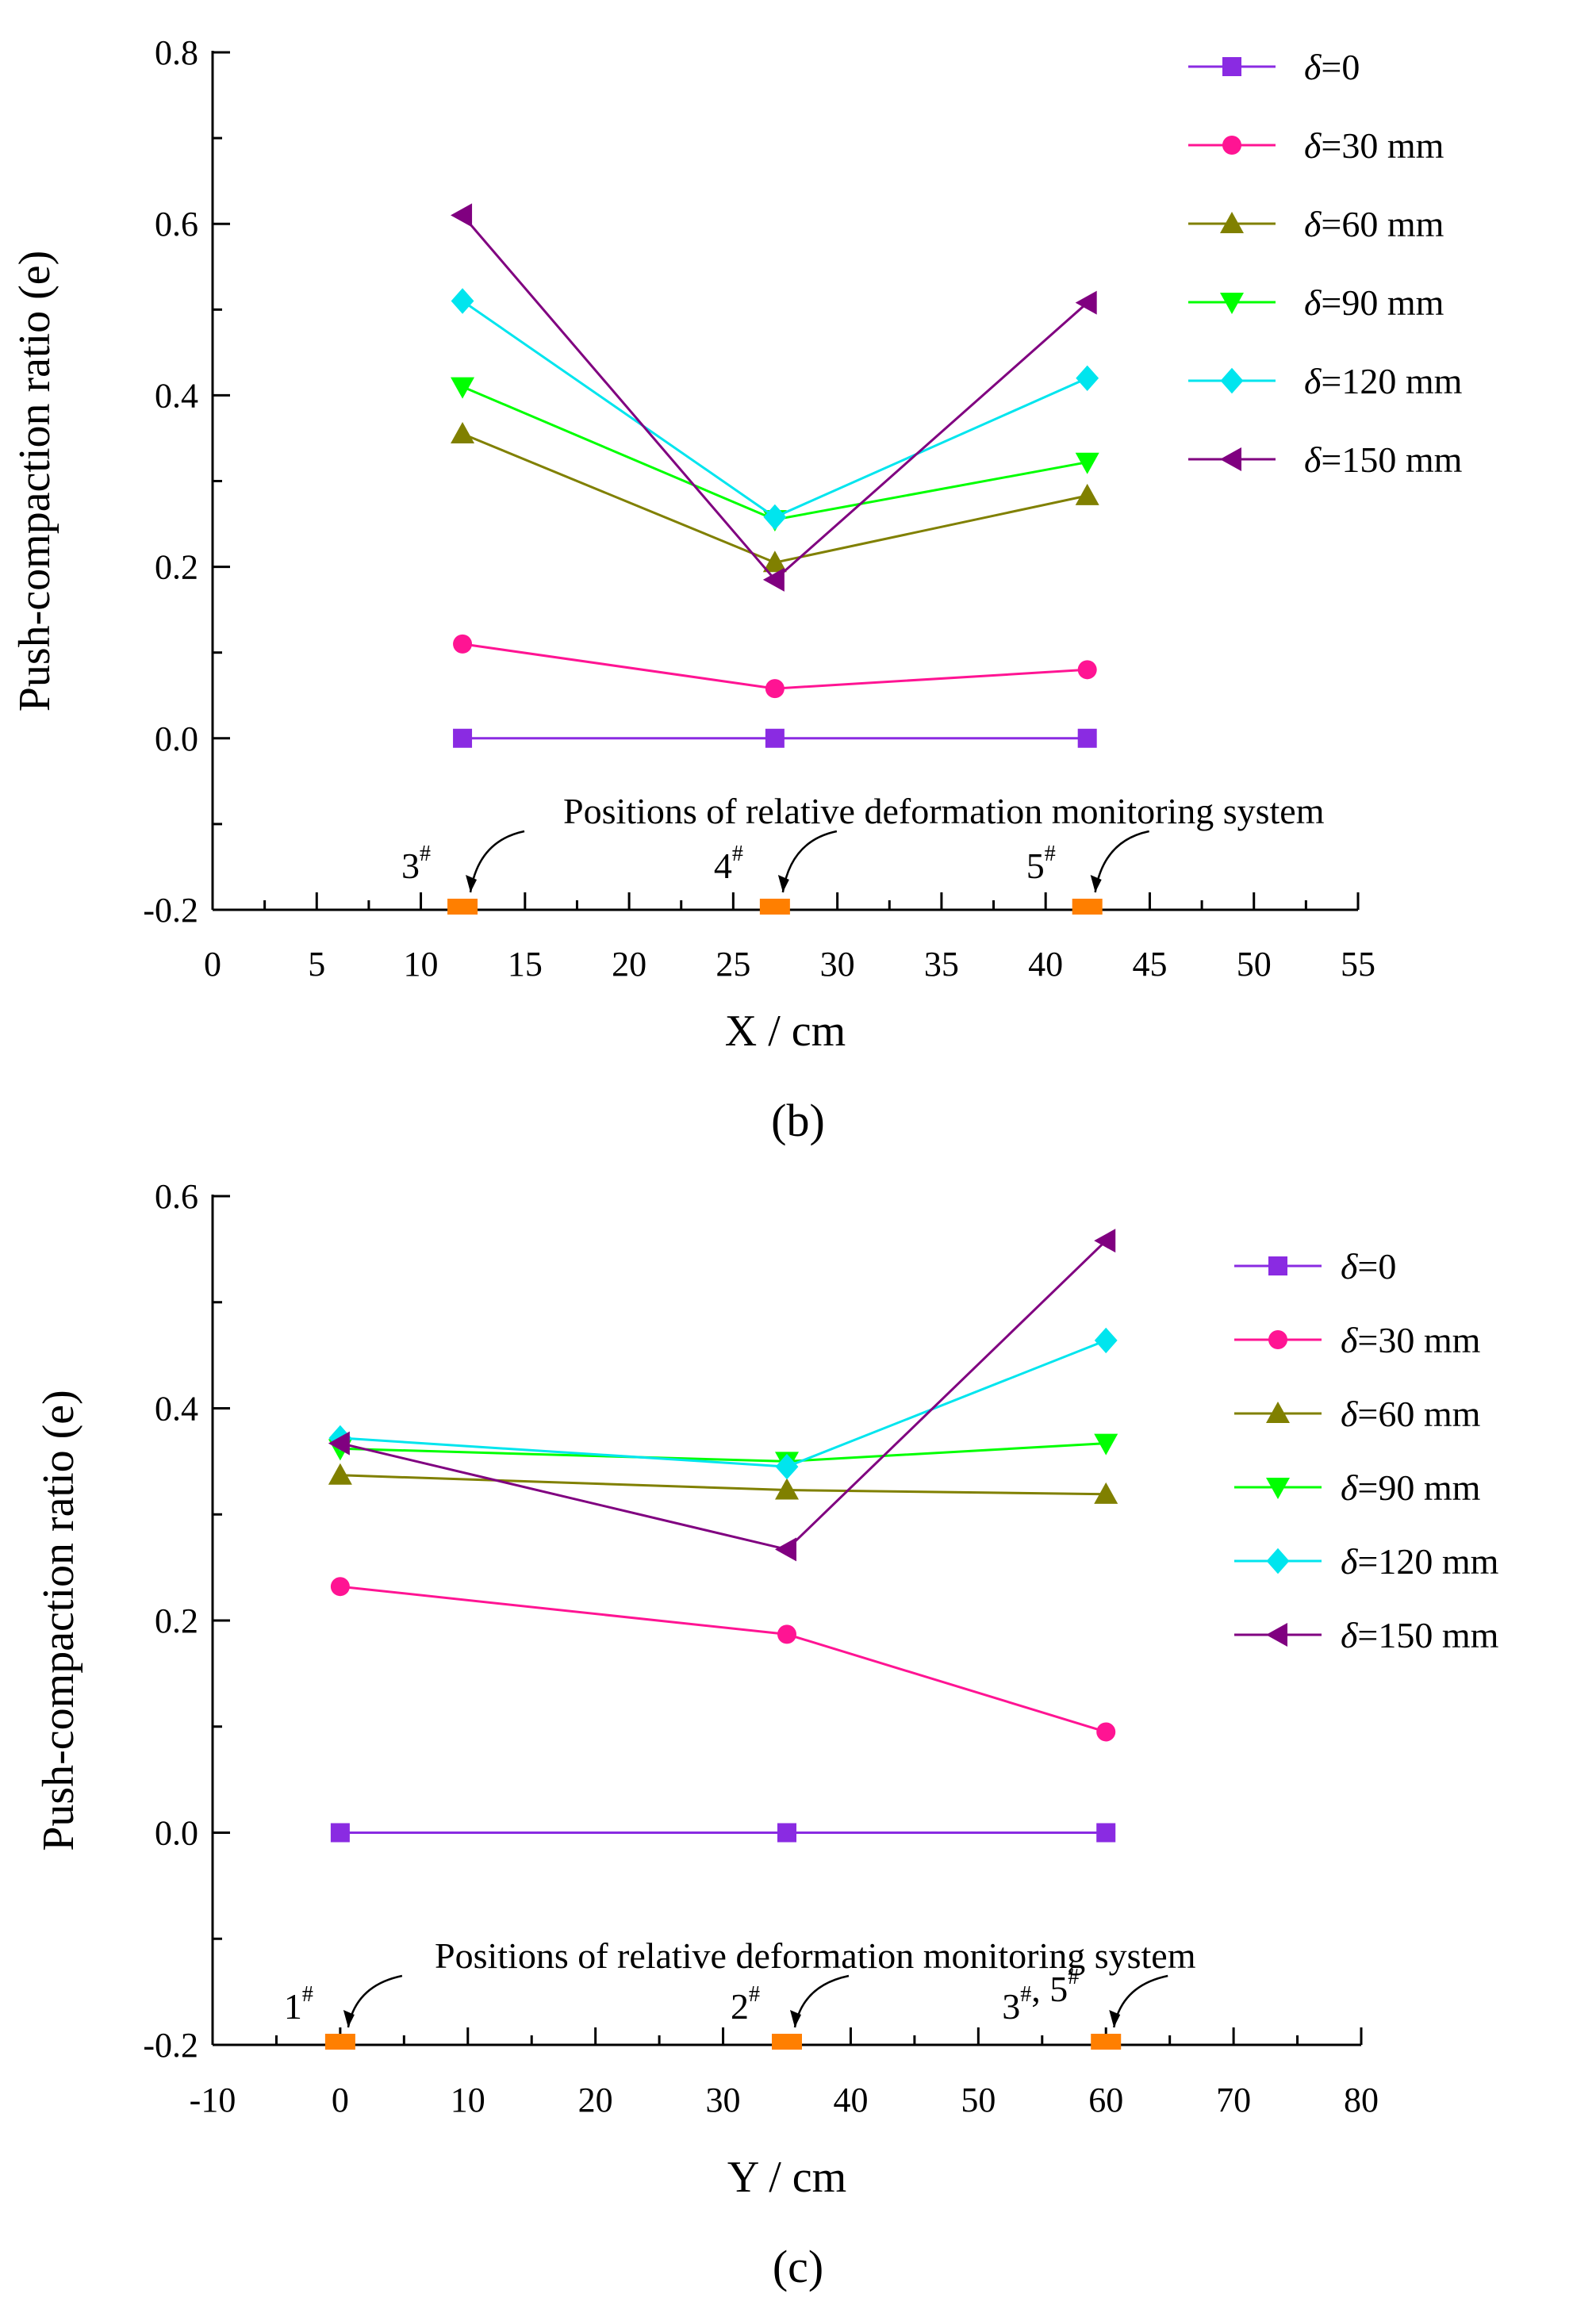 The height and width of the screenshot is (2309, 1596). Describe the element at coordinates (34, 481) in the screenshot. I see `y-axis-title: Push-compaction ratio (e)` at that location.